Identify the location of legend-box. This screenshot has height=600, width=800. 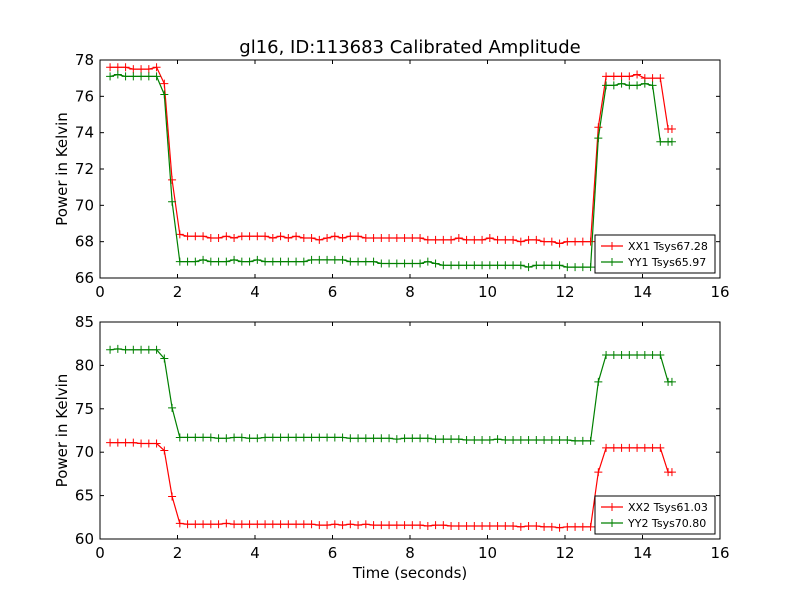
(655, 515).